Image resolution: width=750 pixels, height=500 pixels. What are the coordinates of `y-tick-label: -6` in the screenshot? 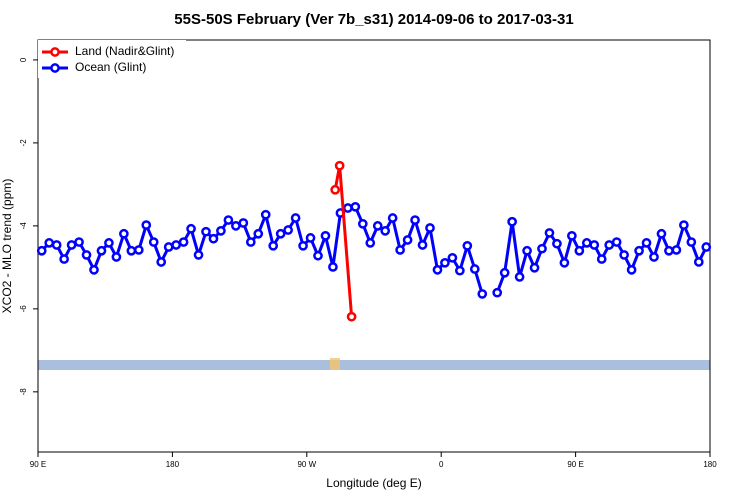 It's located at (23, 309).